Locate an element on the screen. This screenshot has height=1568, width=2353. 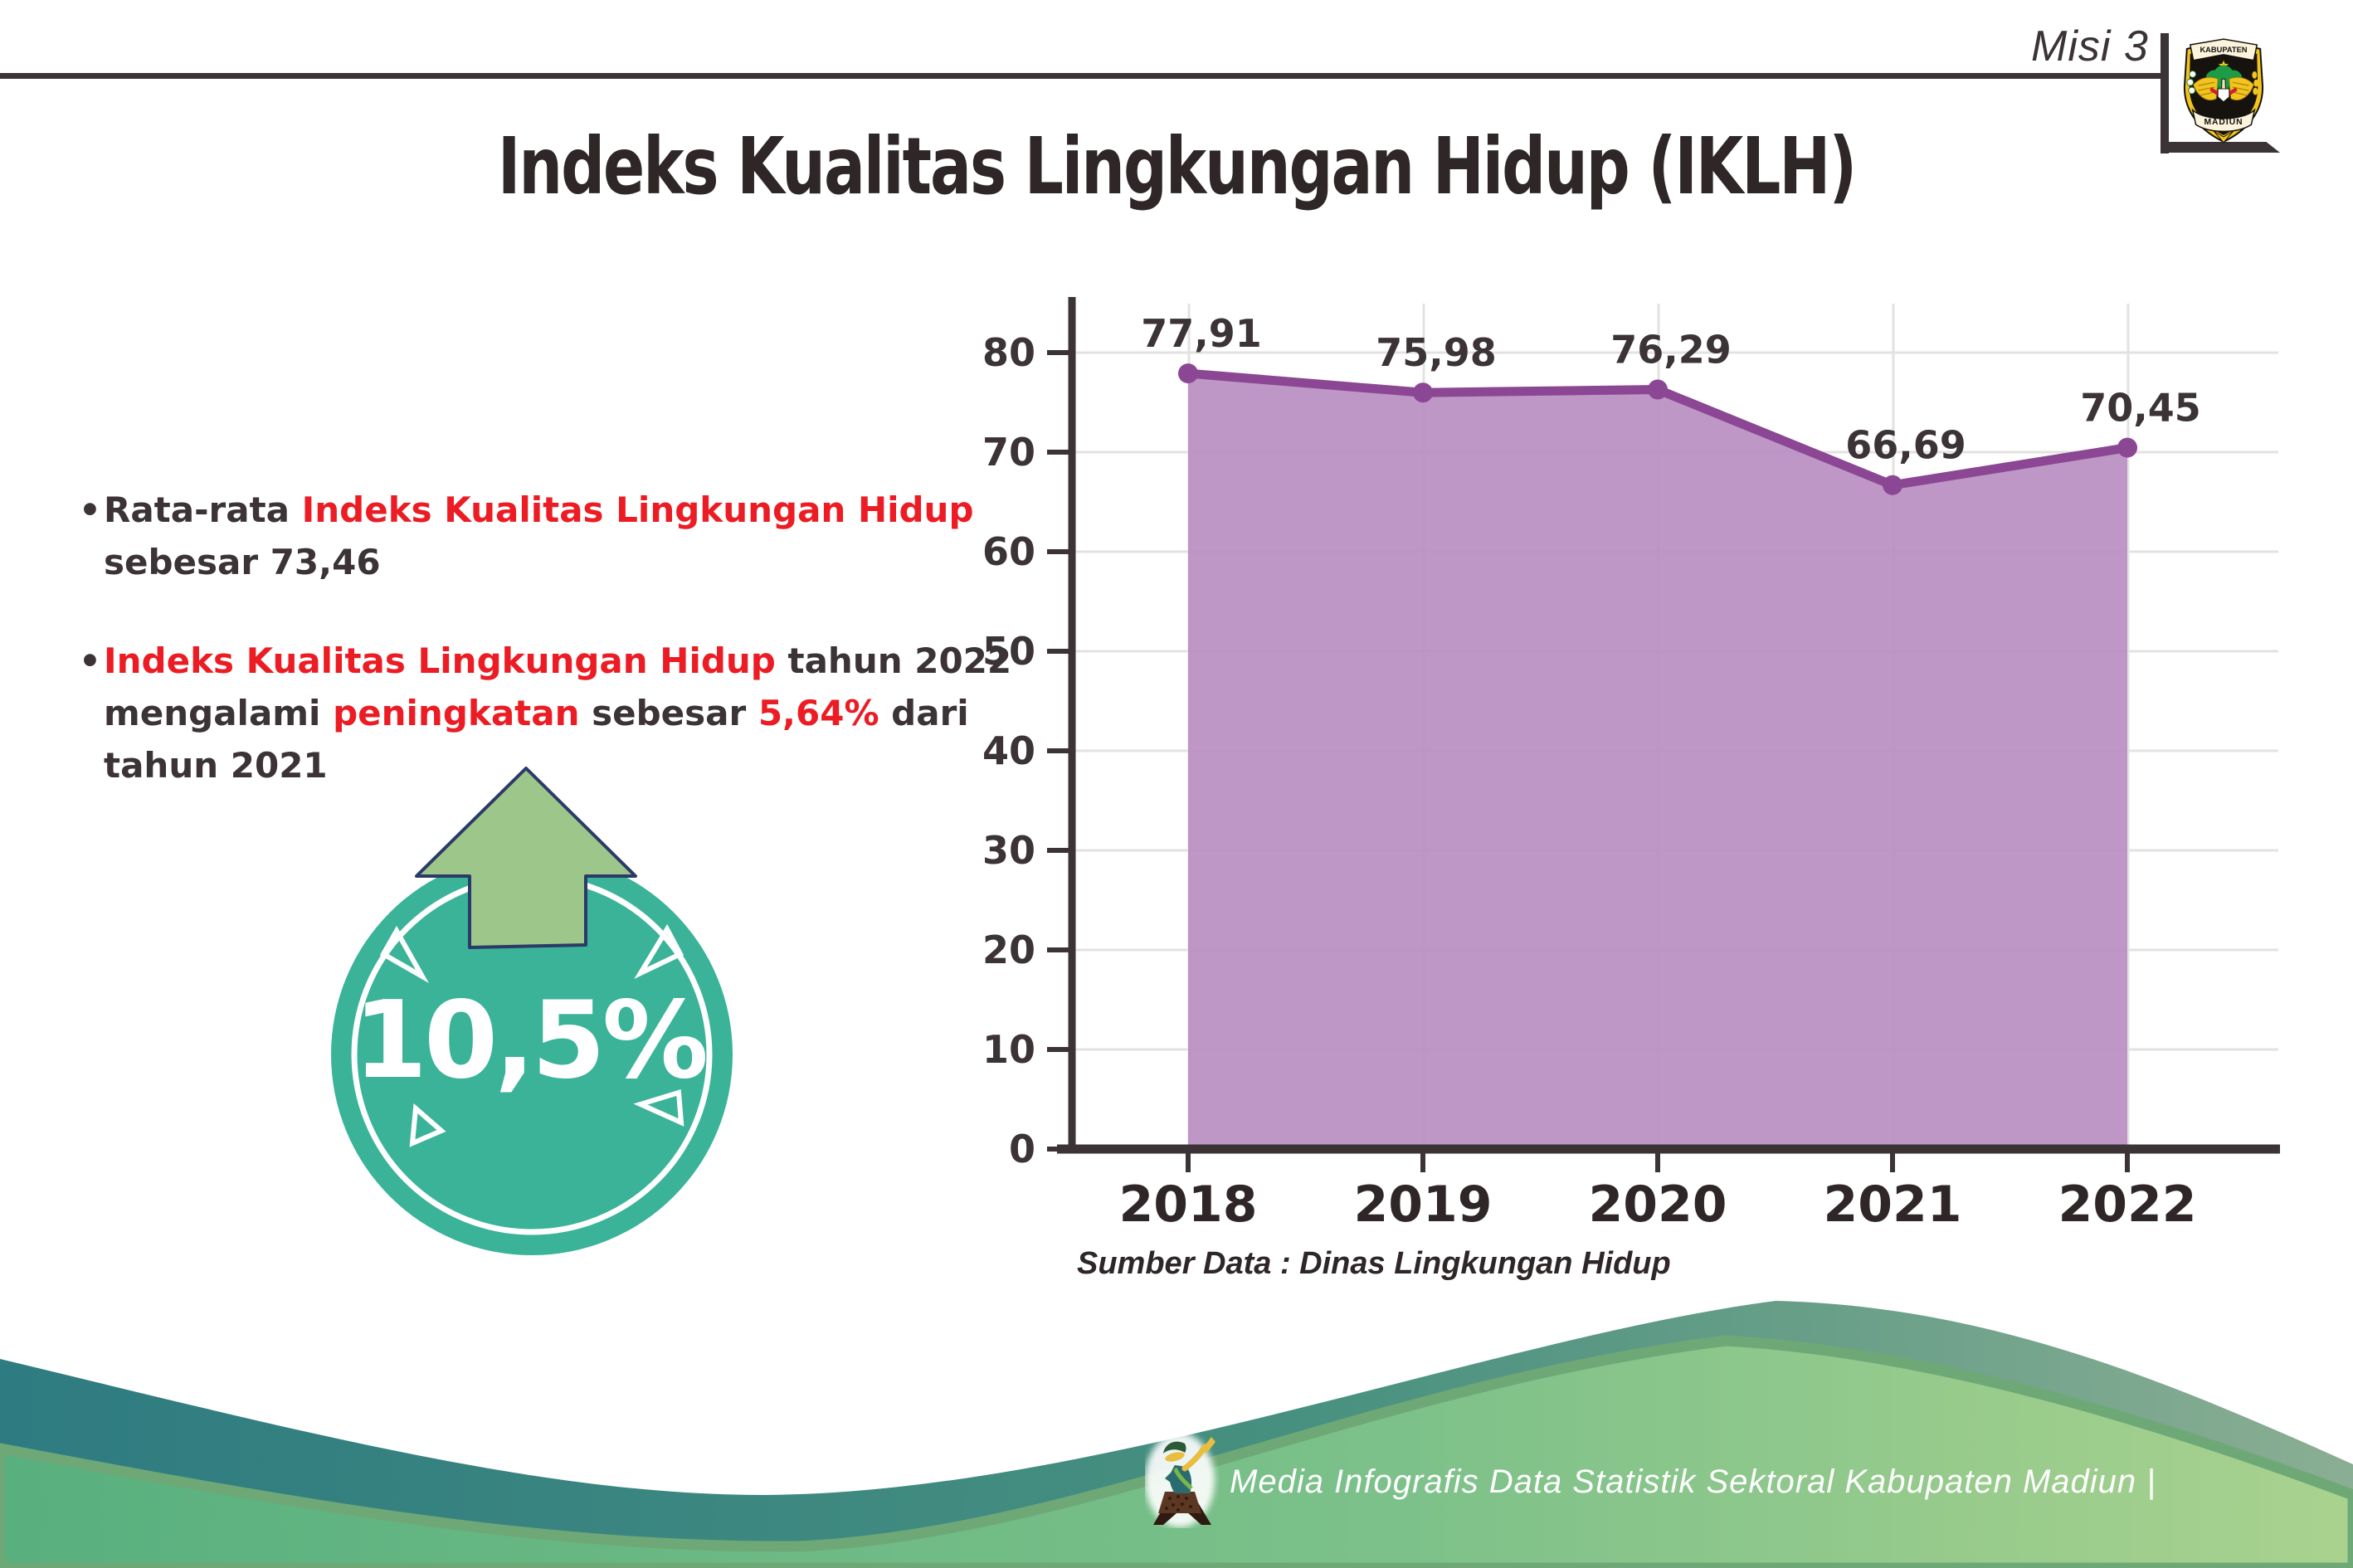
badge-circle is located at coordinates (532, 1054).